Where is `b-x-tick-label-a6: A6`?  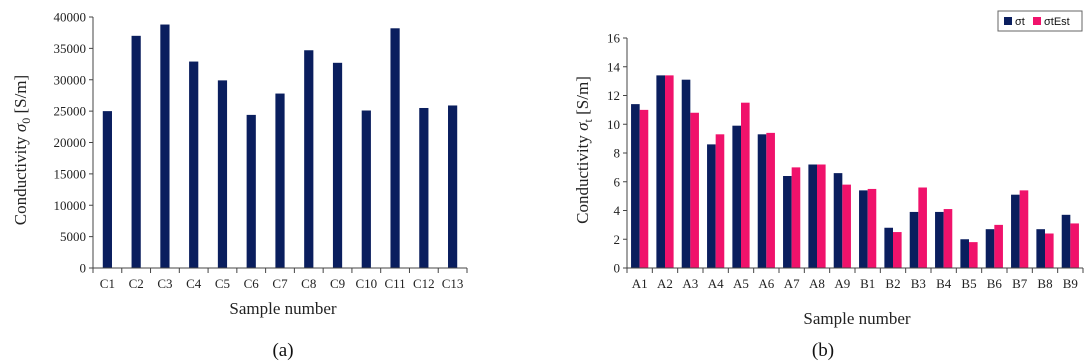 b-x-tick-label-a6: A6 is located at coordinates (766, 283).